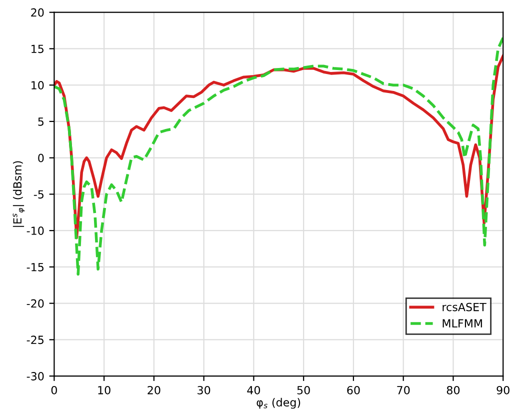 The image size is (516, 411). What do you see at coordinates (35, 230) in the screenshot?
I see `y-tick-label: -10` at bounding box center [35, 230].